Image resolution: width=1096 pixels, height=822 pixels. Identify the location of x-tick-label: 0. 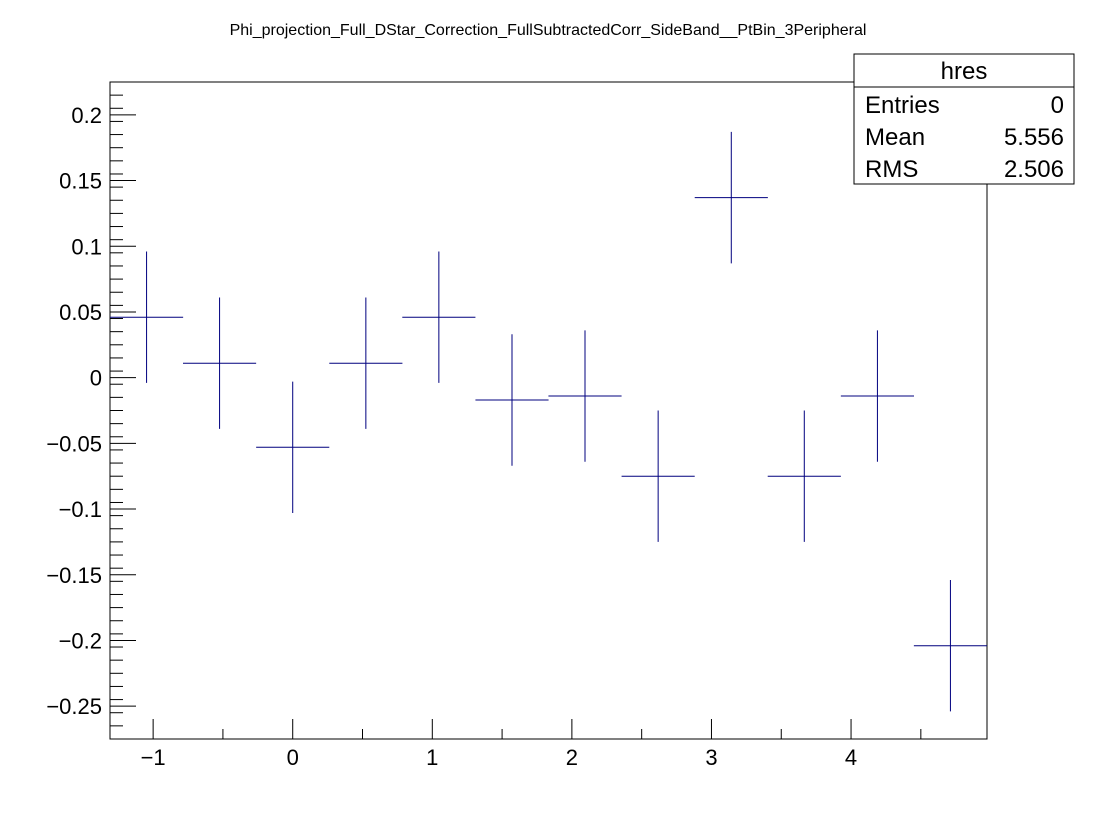
(293, 757).